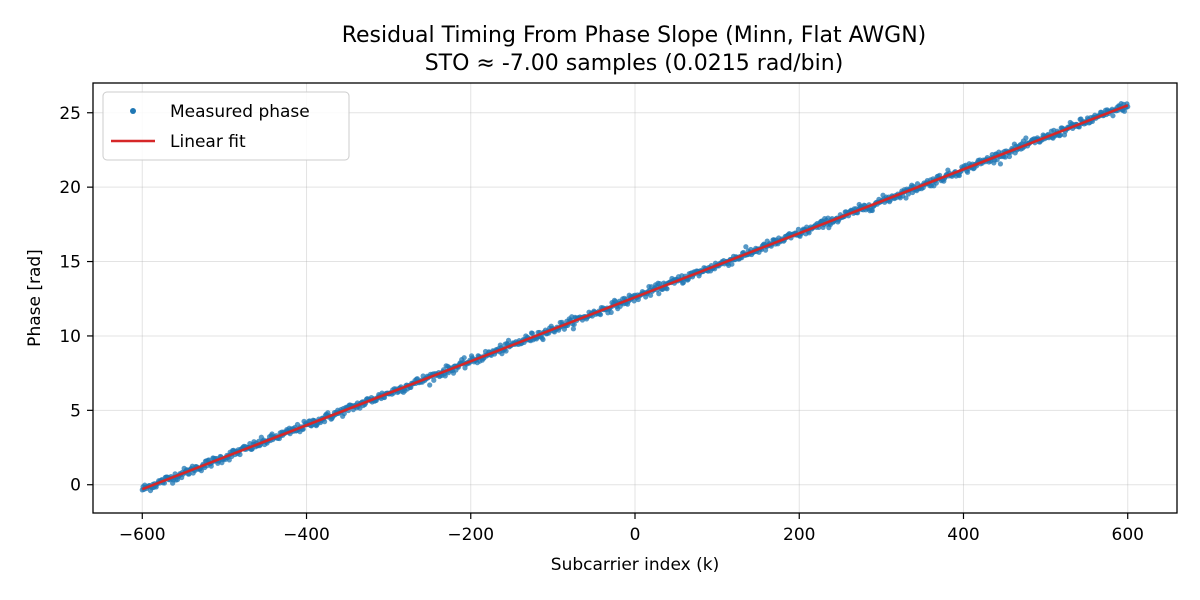  What do you see at coordinates (70, 263) in the screenshot?
I see `y-tick-label: 15` at bounding box center [70, 263].